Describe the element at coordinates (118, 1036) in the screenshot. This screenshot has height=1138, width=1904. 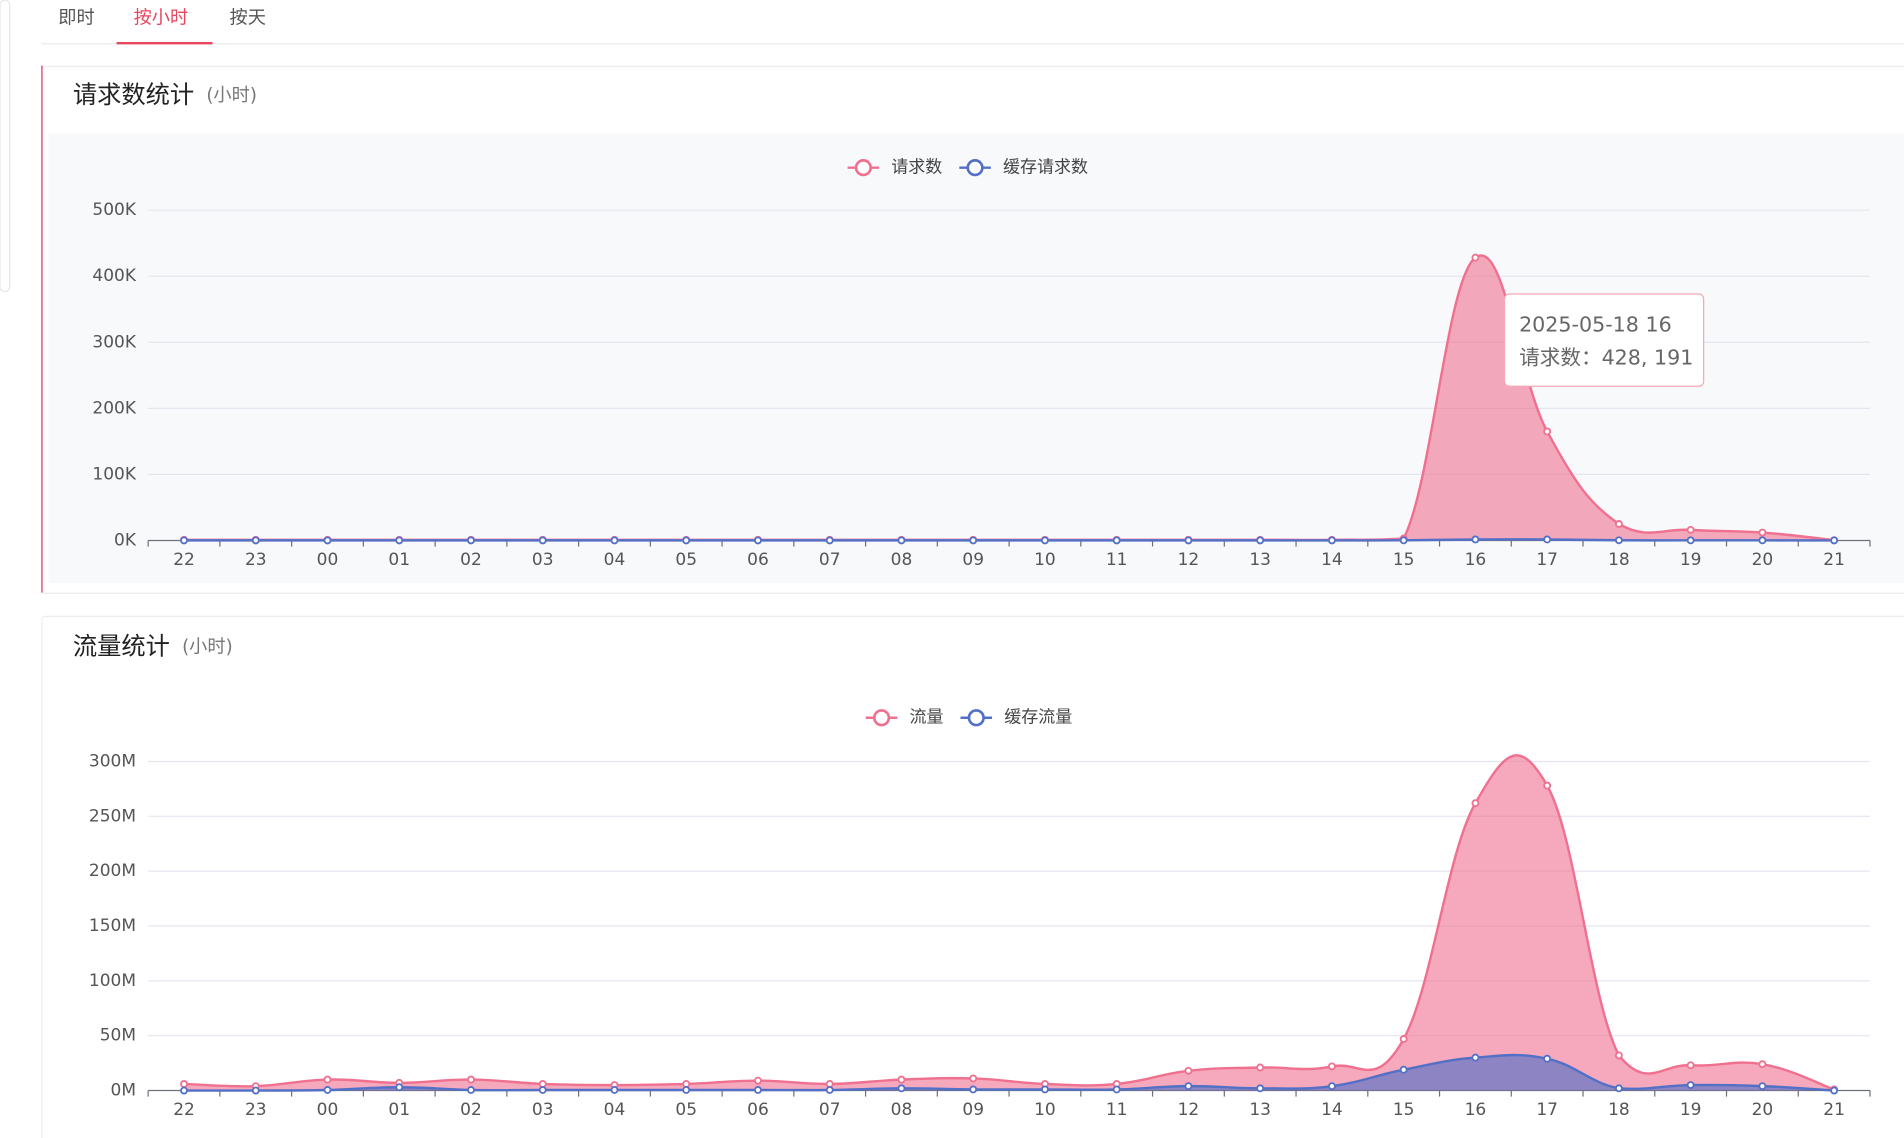
I see `y-tick-label: 50M` at that location.